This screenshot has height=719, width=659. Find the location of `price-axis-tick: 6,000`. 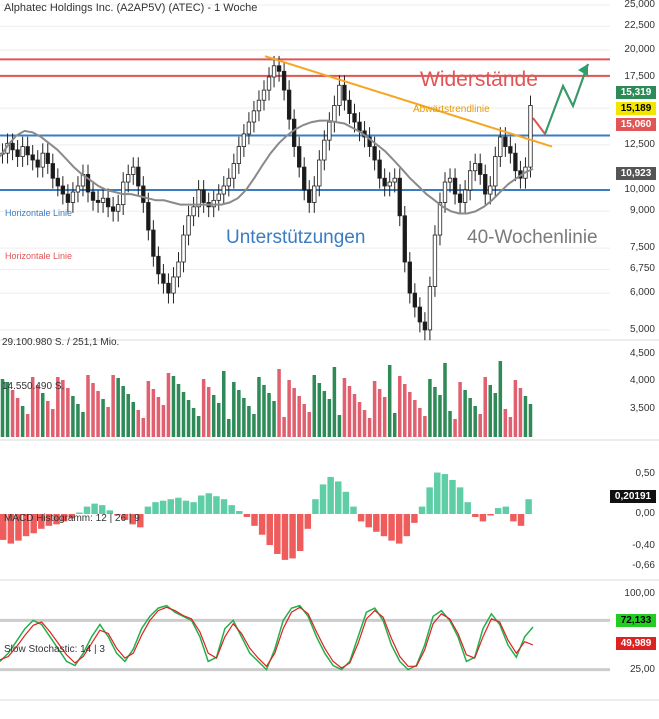

price-axis-tick: 6,000 is located at coordinates (642, 293).